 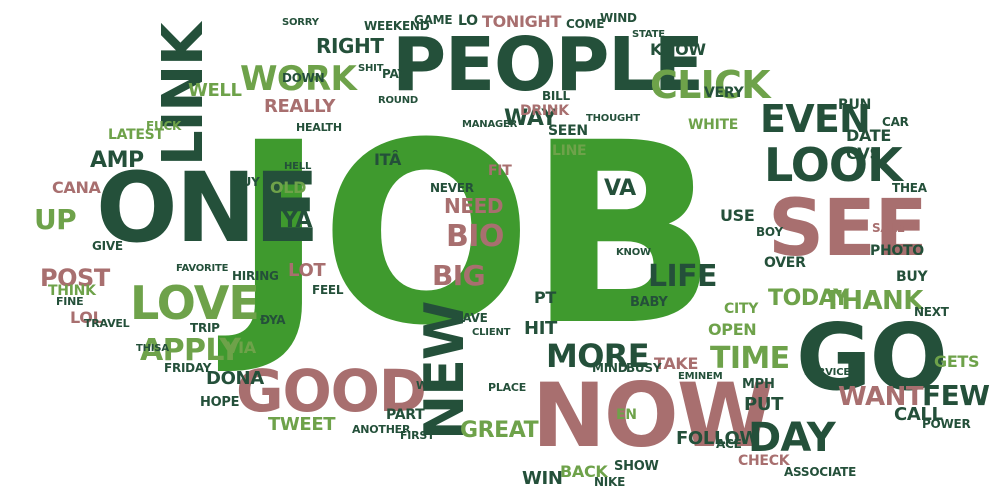 I want to click on word-really: REALLY, so click(x=300, y=106).